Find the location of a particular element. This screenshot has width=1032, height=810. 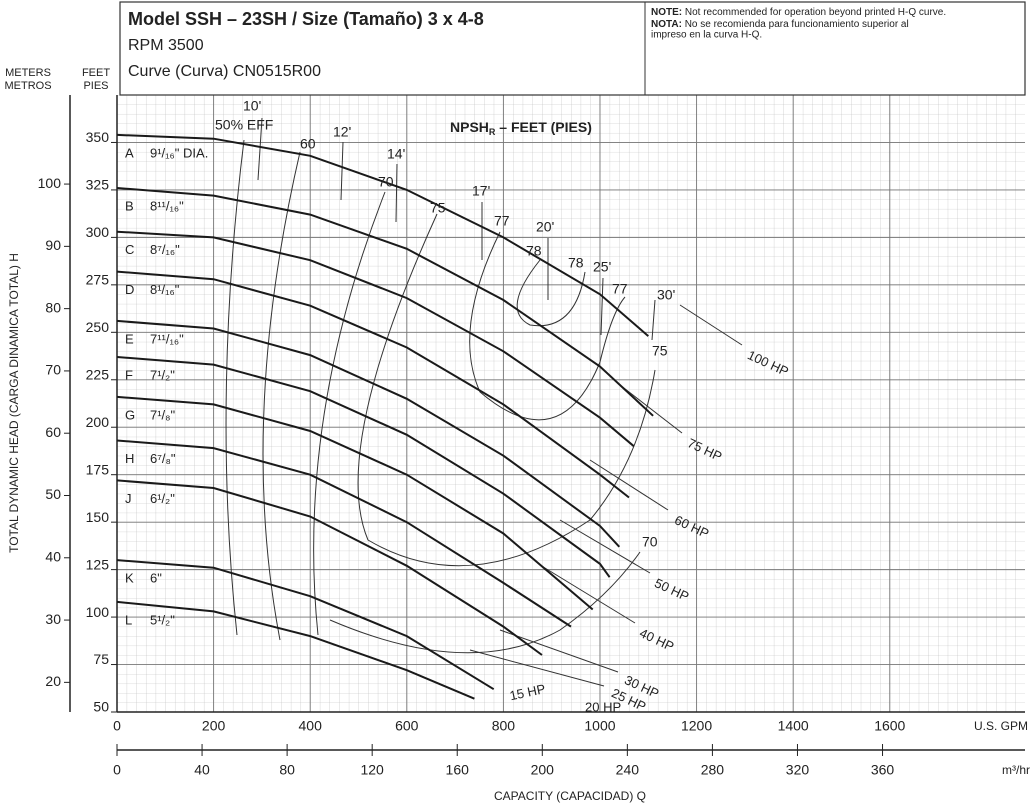

curve-name: E is located at coordinates (129, 338).